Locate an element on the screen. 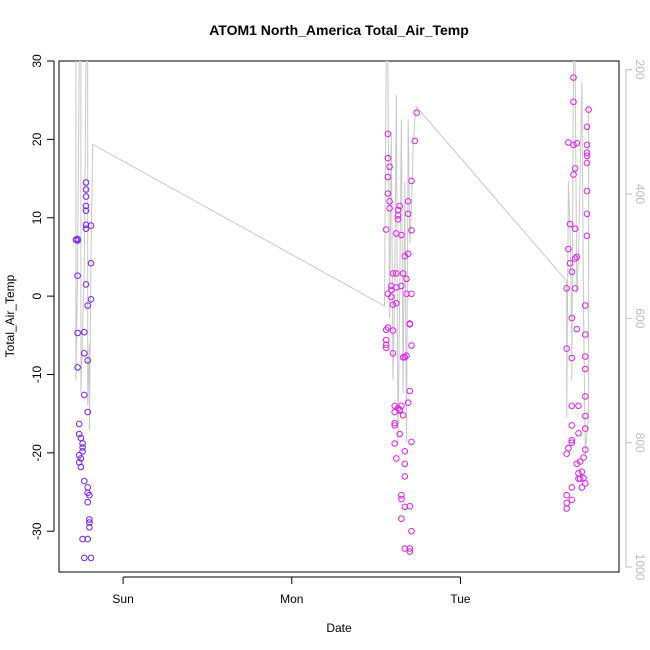 This screenshot has width=650, height=650. y-right-tick-label-600: 600 is located at coordinates (640, 318).